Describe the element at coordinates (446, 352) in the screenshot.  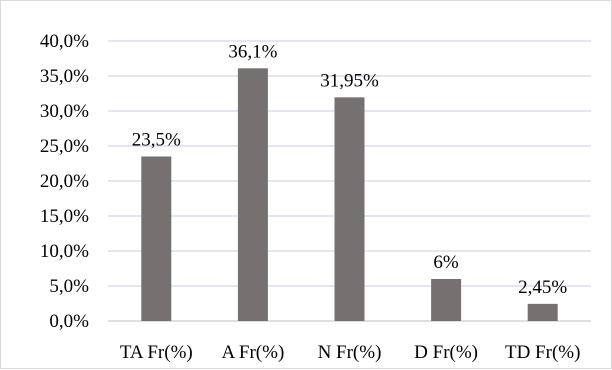
I see `x-category-label: D Fr(%)` at that location.